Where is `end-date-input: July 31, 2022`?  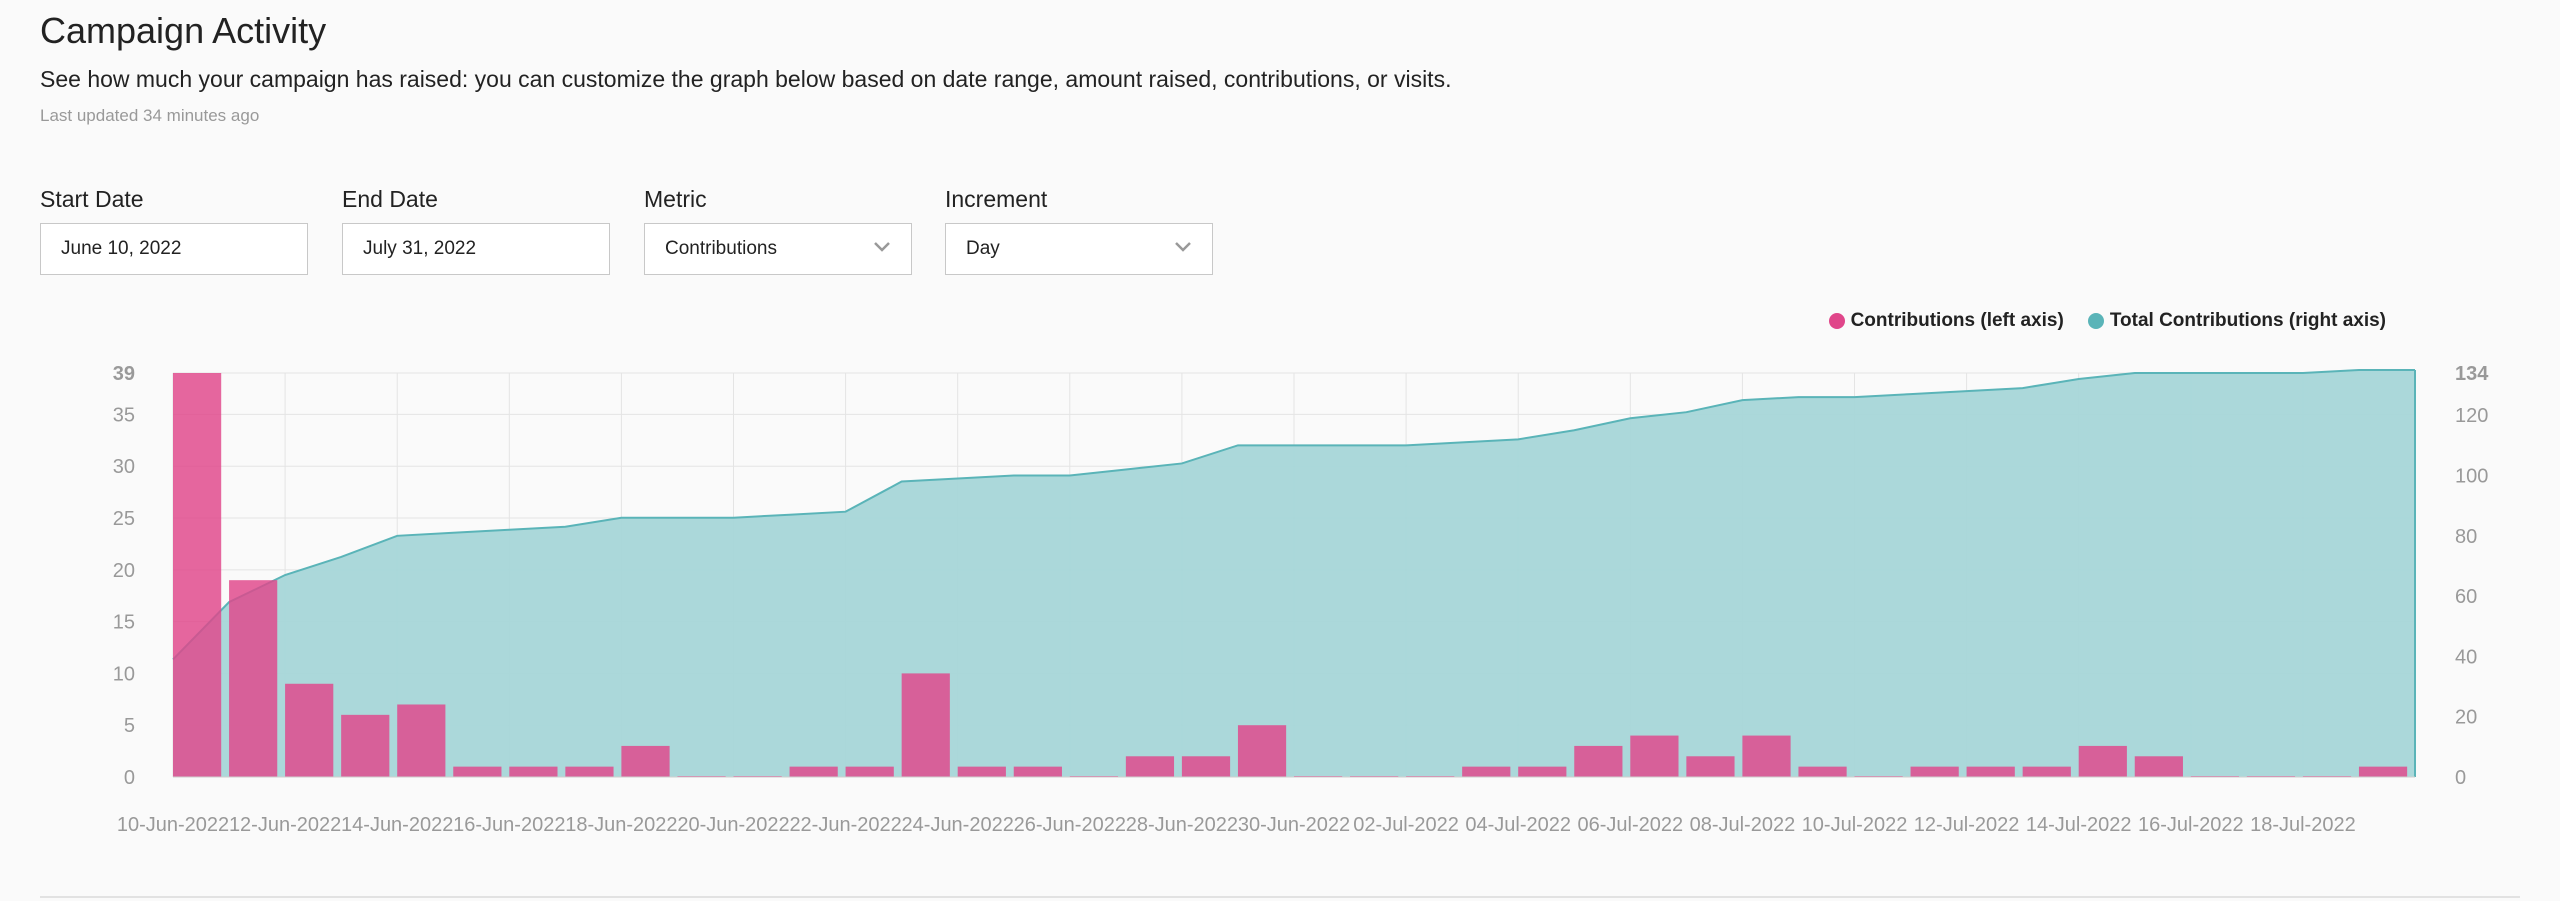
end-date-input: July 31, 2022 is located at coordinates (476, 249).